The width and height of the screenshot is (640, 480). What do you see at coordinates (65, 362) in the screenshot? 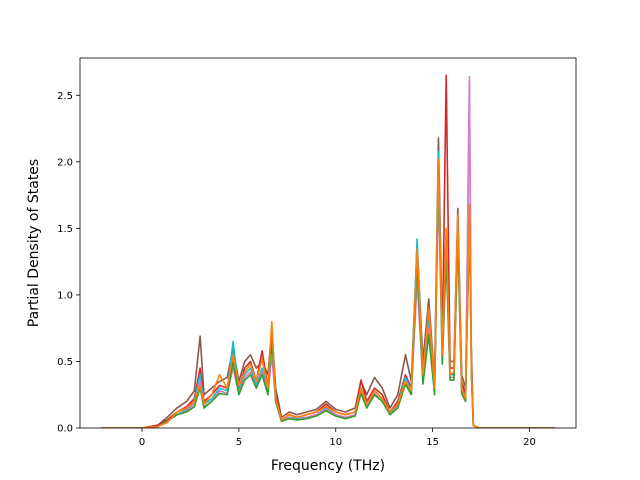
I see `y-tick-label: 0.5` at bounding box center [65, 362].